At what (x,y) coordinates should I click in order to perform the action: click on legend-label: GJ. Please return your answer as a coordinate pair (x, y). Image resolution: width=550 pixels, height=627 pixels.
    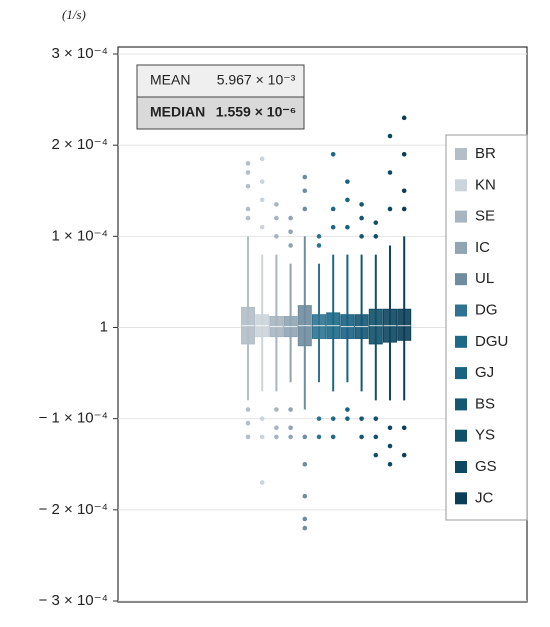
    Looking at the image, I should click on (484, 372).